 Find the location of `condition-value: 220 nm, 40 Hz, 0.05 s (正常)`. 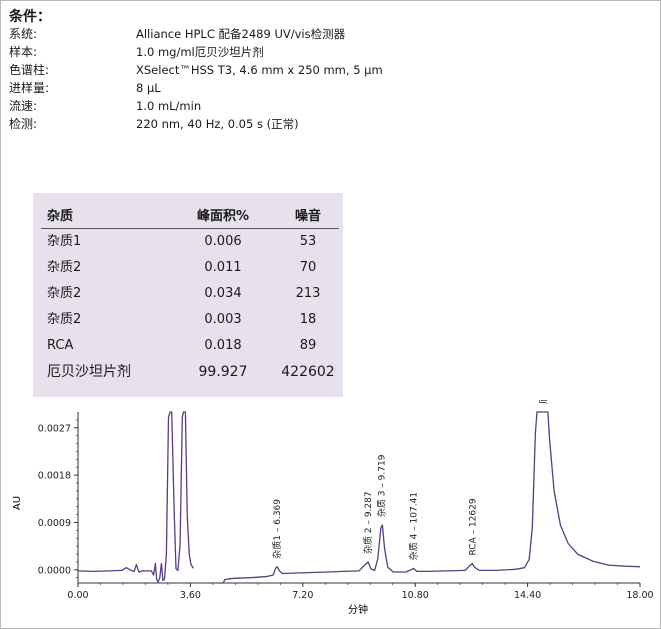

condition-value: 220 nm, 40 Hz, 0.05 s (正常) is located at coordinates (217, 124).